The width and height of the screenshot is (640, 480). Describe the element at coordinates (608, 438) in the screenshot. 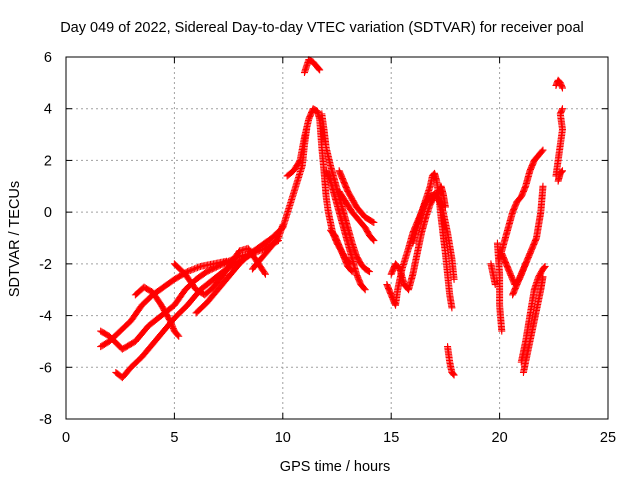

I see `x-tick-label: 25` at that location.